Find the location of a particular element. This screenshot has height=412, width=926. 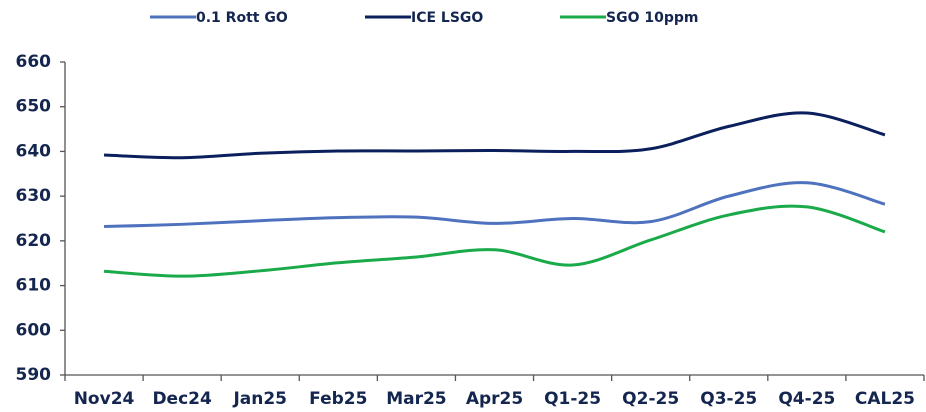

x-tick-label: Apr25 is located at coordinates (494, 399).